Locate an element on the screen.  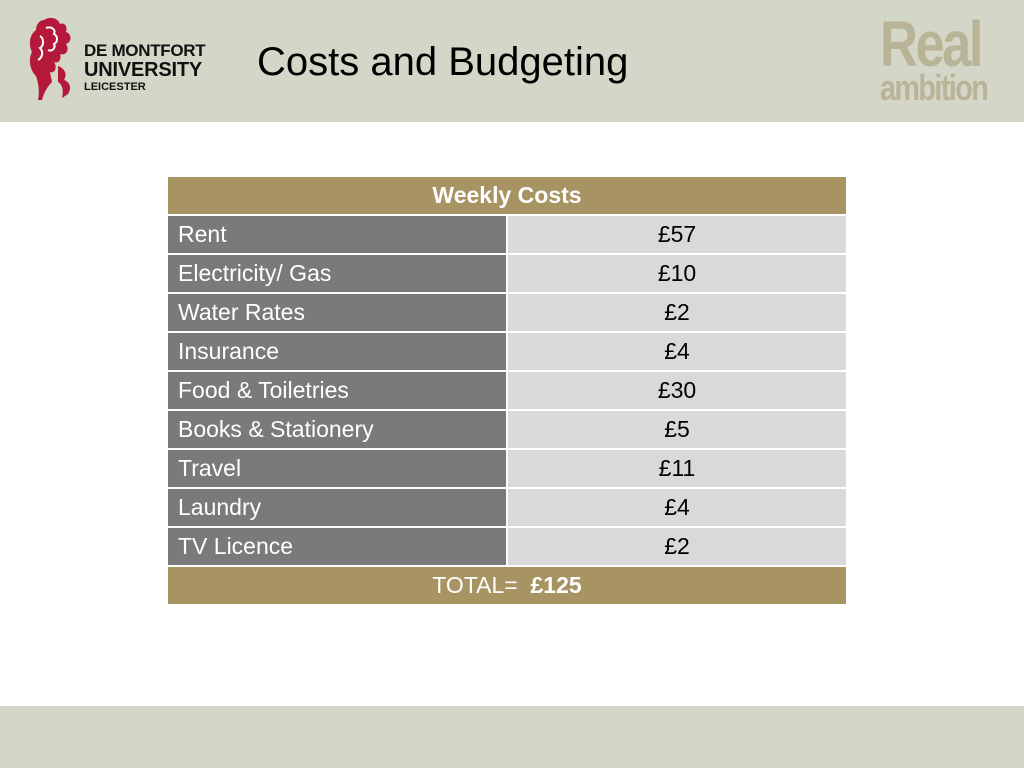
table-row: Insurance £4 is located at coordinates (507, 351).